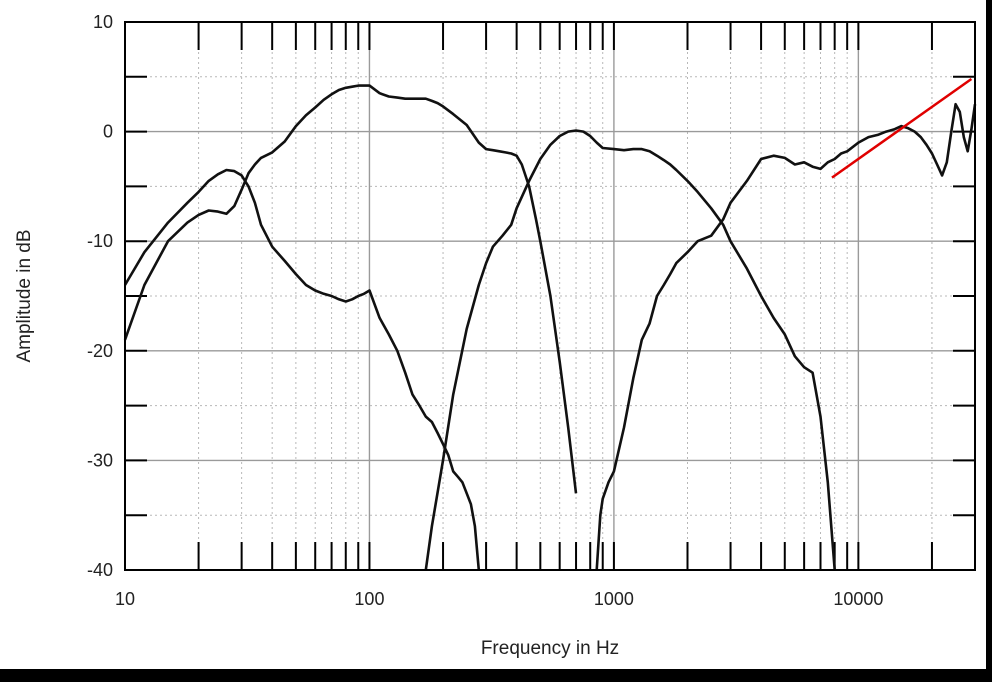 Image resolution: width=992 pixels, height=682 pixels. I want to click on x-axis-title: Frequency in Hz, so click(550, 648).